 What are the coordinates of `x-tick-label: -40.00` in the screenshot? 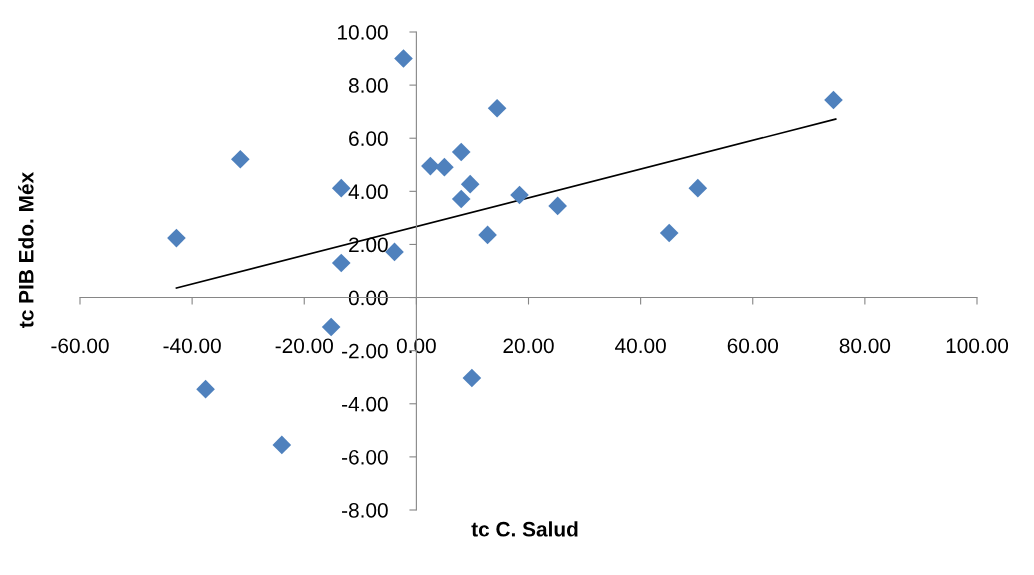 It's located at (192, 346).